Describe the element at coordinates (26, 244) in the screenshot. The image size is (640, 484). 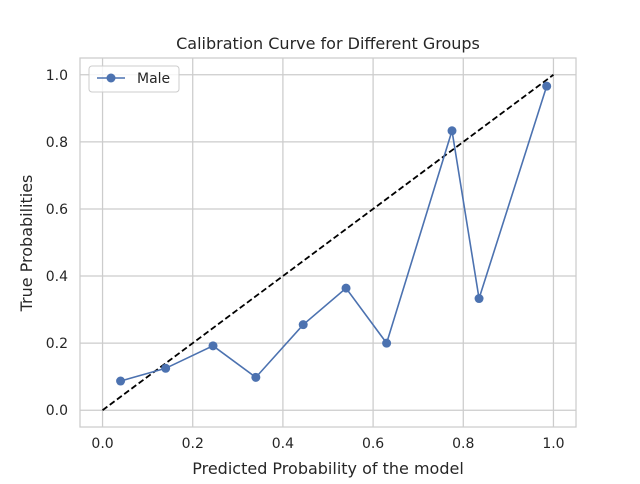
I see `y-axis-label: True Probabilities` at that location.